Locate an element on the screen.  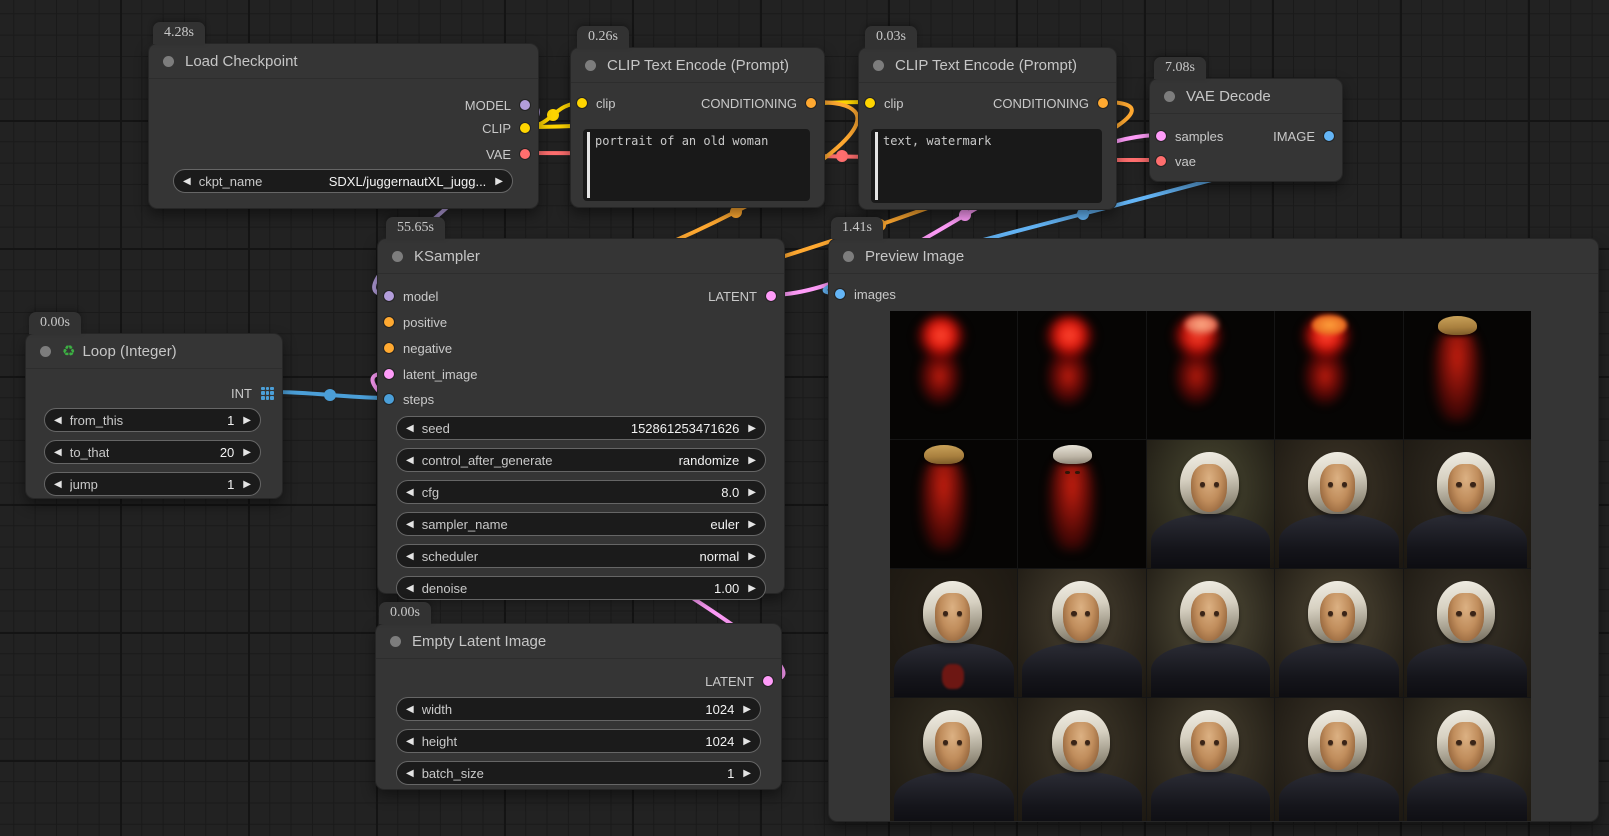
widget-scheduler: ◀ scheduler normal ▶ is located at coordinates (581, 556).